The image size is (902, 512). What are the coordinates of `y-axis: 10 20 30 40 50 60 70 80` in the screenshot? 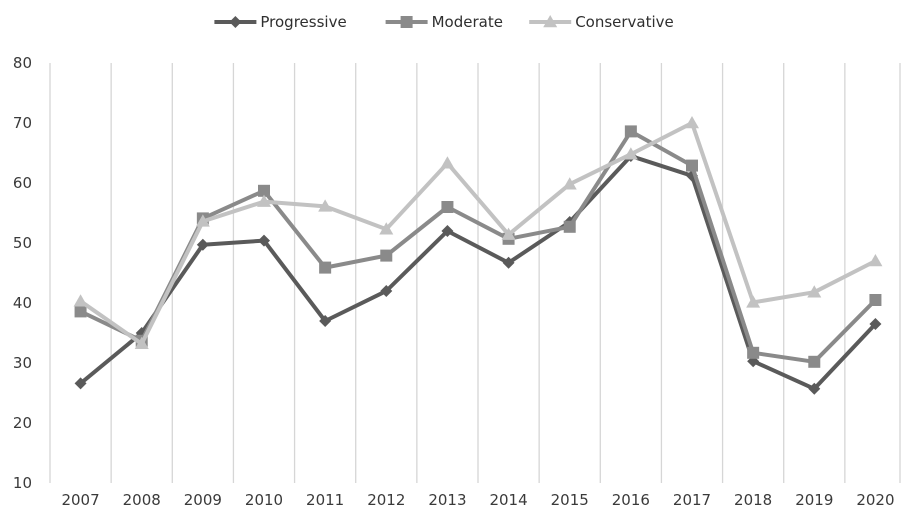 It's located at (22, 273).